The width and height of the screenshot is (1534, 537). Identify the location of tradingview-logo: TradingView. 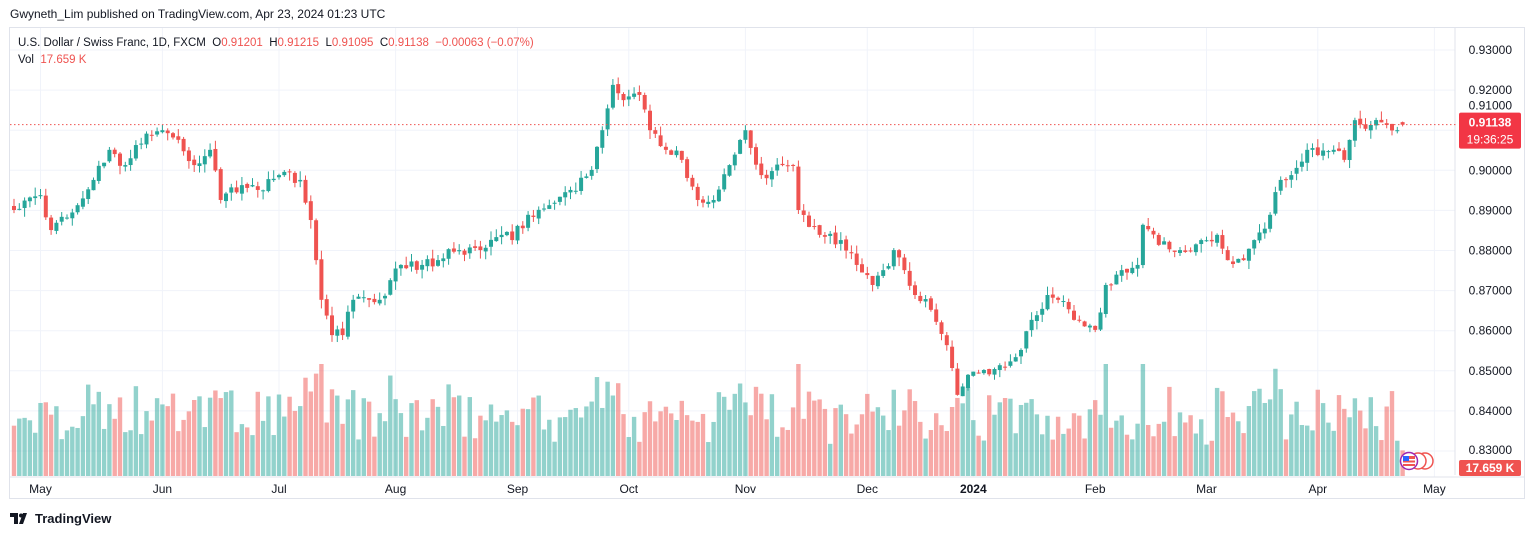
(60, 518).